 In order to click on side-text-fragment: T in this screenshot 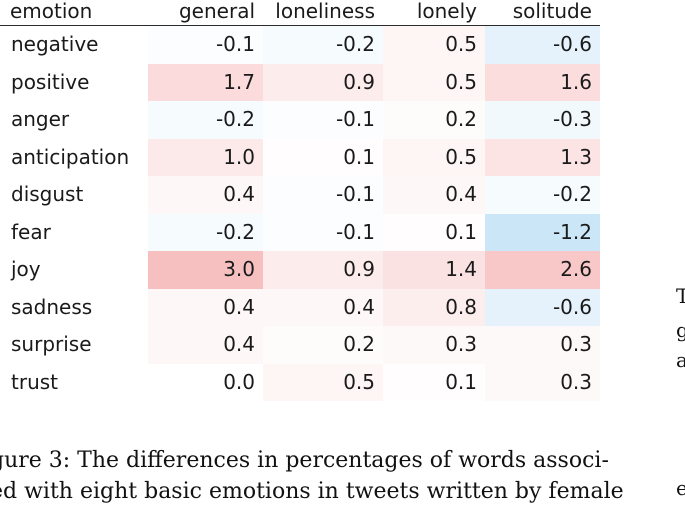, I will do `click(680, 296)`.